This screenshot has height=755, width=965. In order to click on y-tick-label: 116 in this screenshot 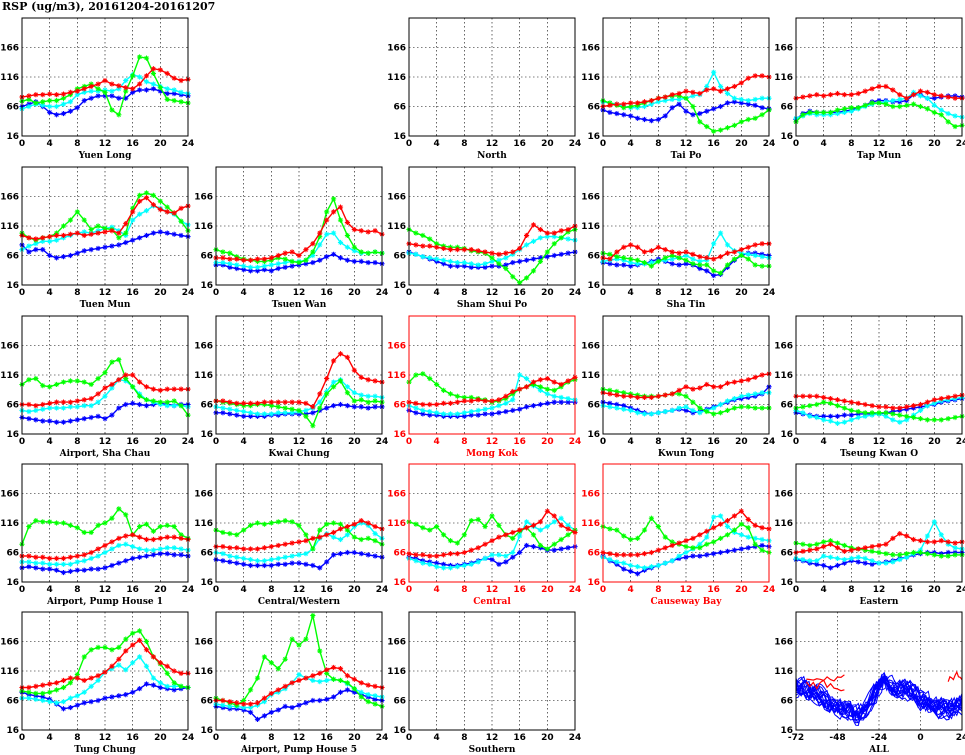, I will do `click(783, 672)`.